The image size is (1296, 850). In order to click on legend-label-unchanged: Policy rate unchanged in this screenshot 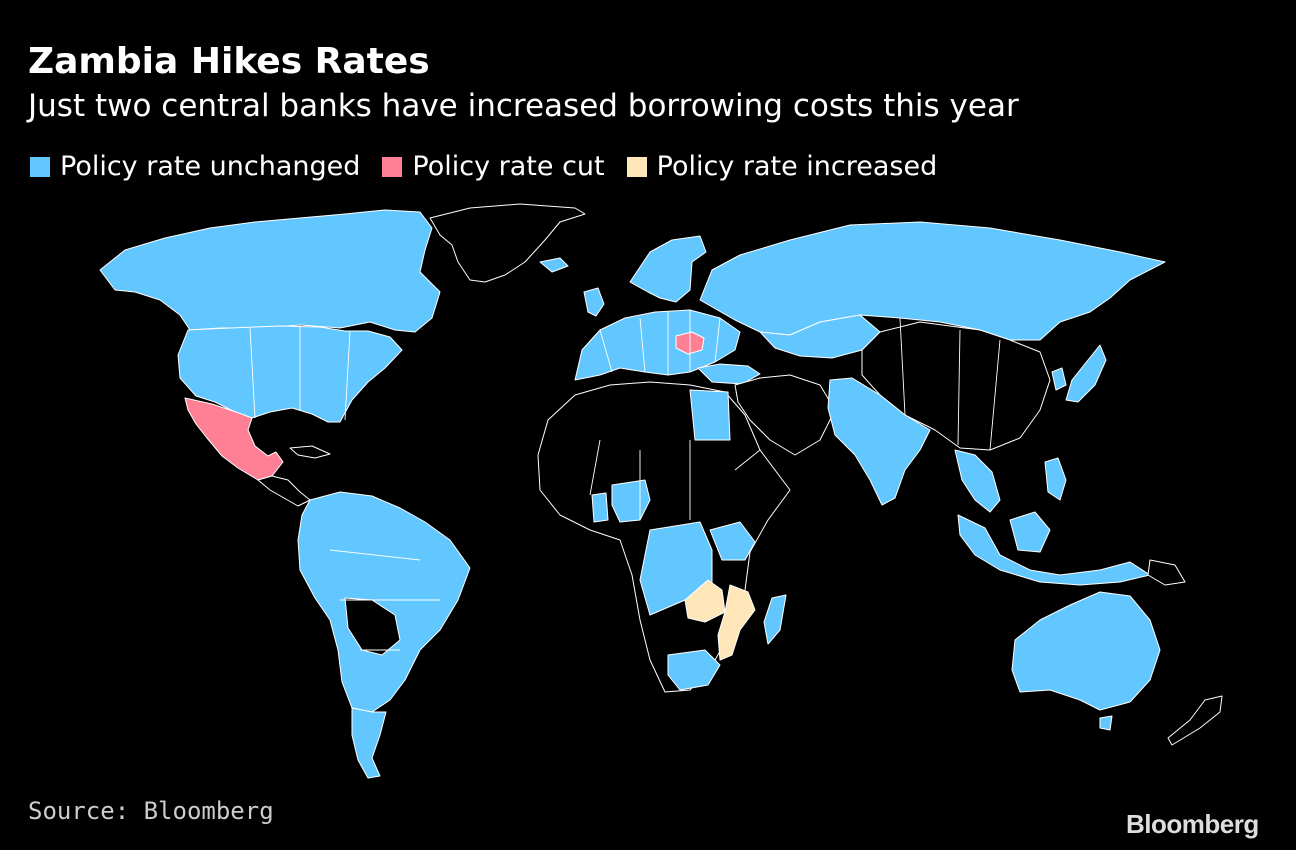, I will do `click(210, 166)`.